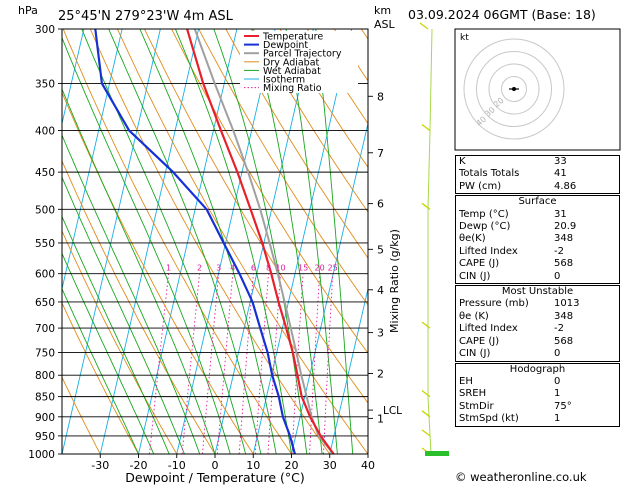 The image size is (629, 486). What do you see at coordinates (253, 465) in the screenshot?
I see `temperature-tick-label: 10` at bounding box center [253, 465].